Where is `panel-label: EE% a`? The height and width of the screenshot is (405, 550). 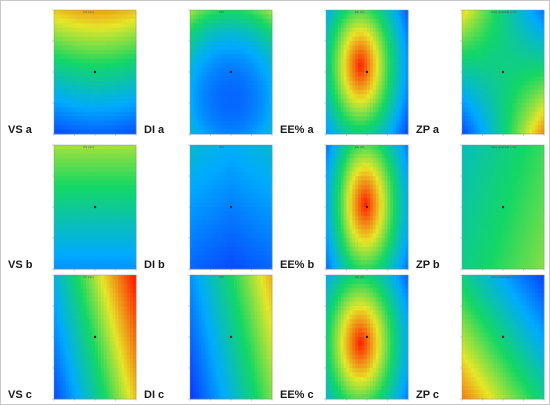 panel-label: EE% a is located at coordinates (297, 130).